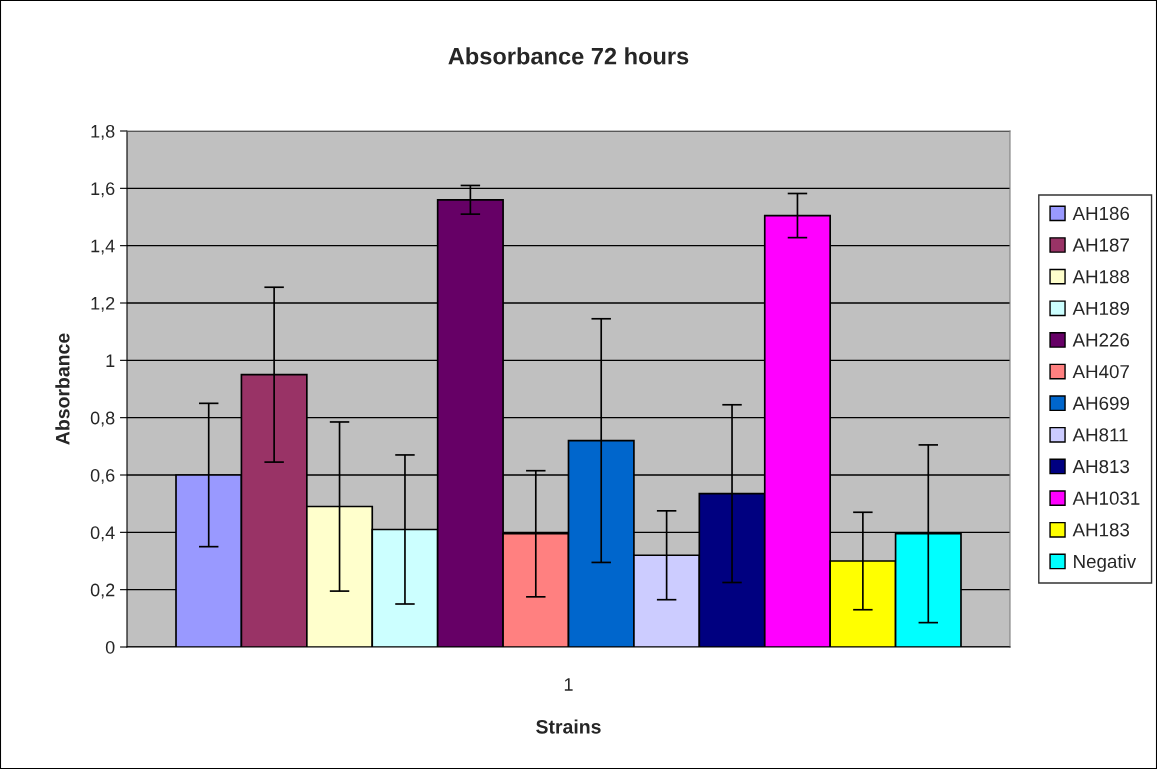 The width and height of the screenshot is (1157, 769). Describe the element at coordinates (62, 389) in the screenshot. I see `y-axis-title: Absorbance` at that location.